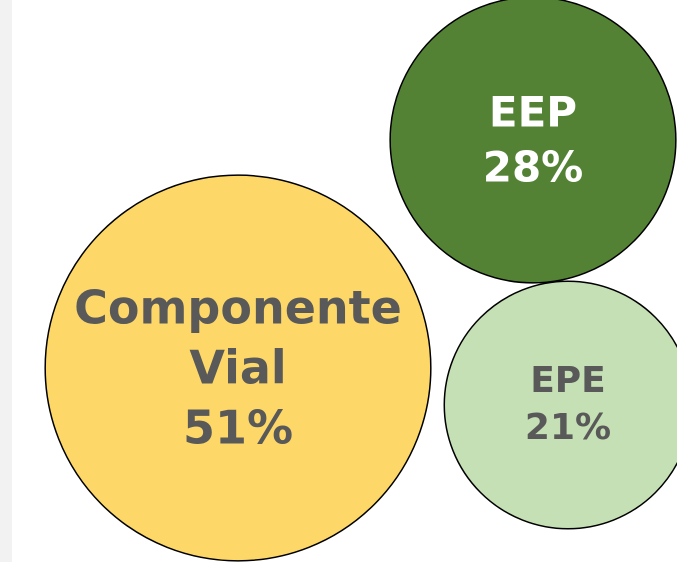 The width and height of the screenshot is (677, 562). Describe the element at coordinates (568, 427) in the screenshot. I see `value-label: 21%` at that location.